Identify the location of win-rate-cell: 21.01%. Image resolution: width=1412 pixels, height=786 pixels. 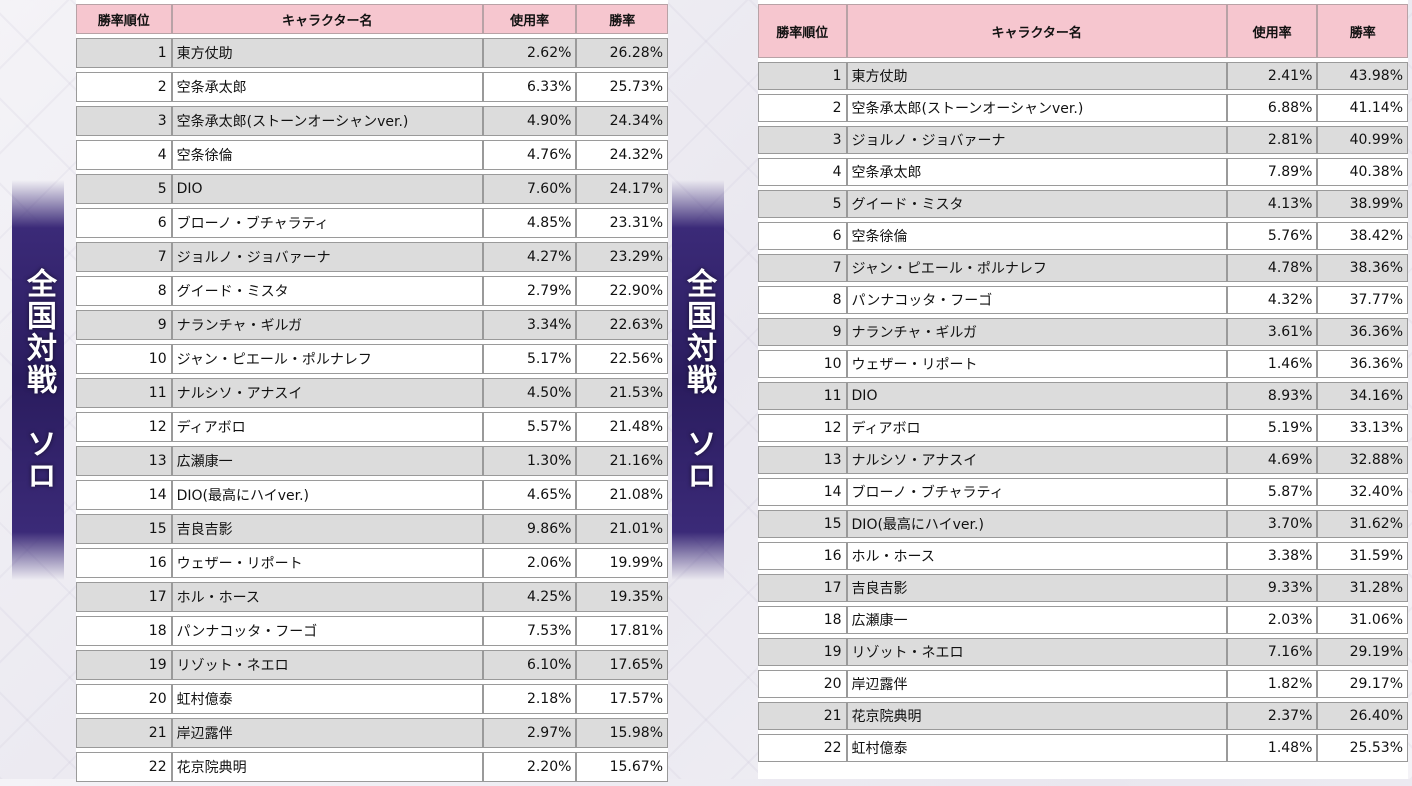
(622, 529).